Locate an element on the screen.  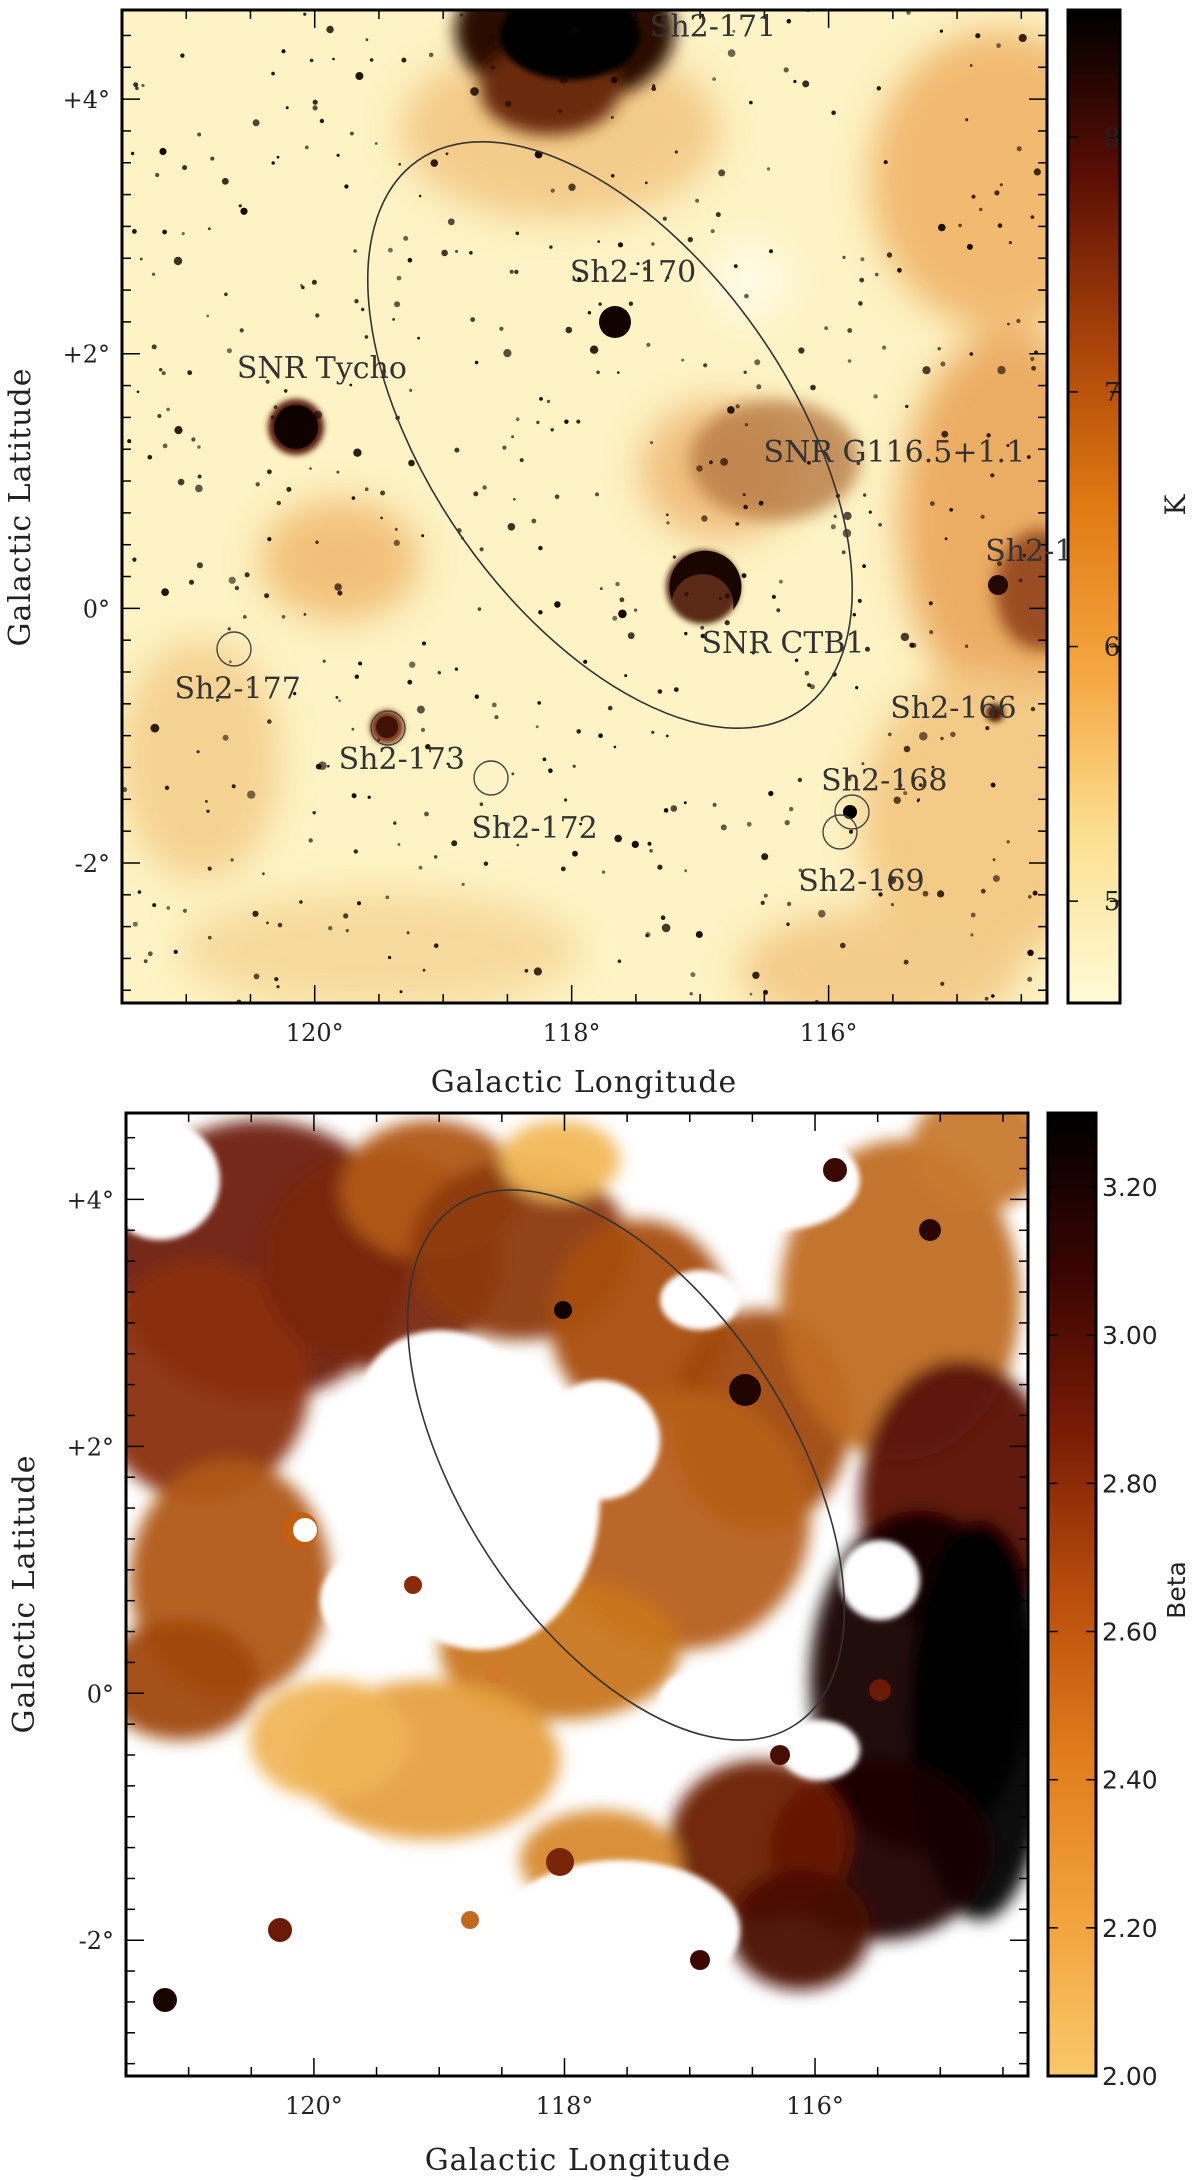
colorbar-tick-label: 2.40 is located at coordinates (1130, 1780).